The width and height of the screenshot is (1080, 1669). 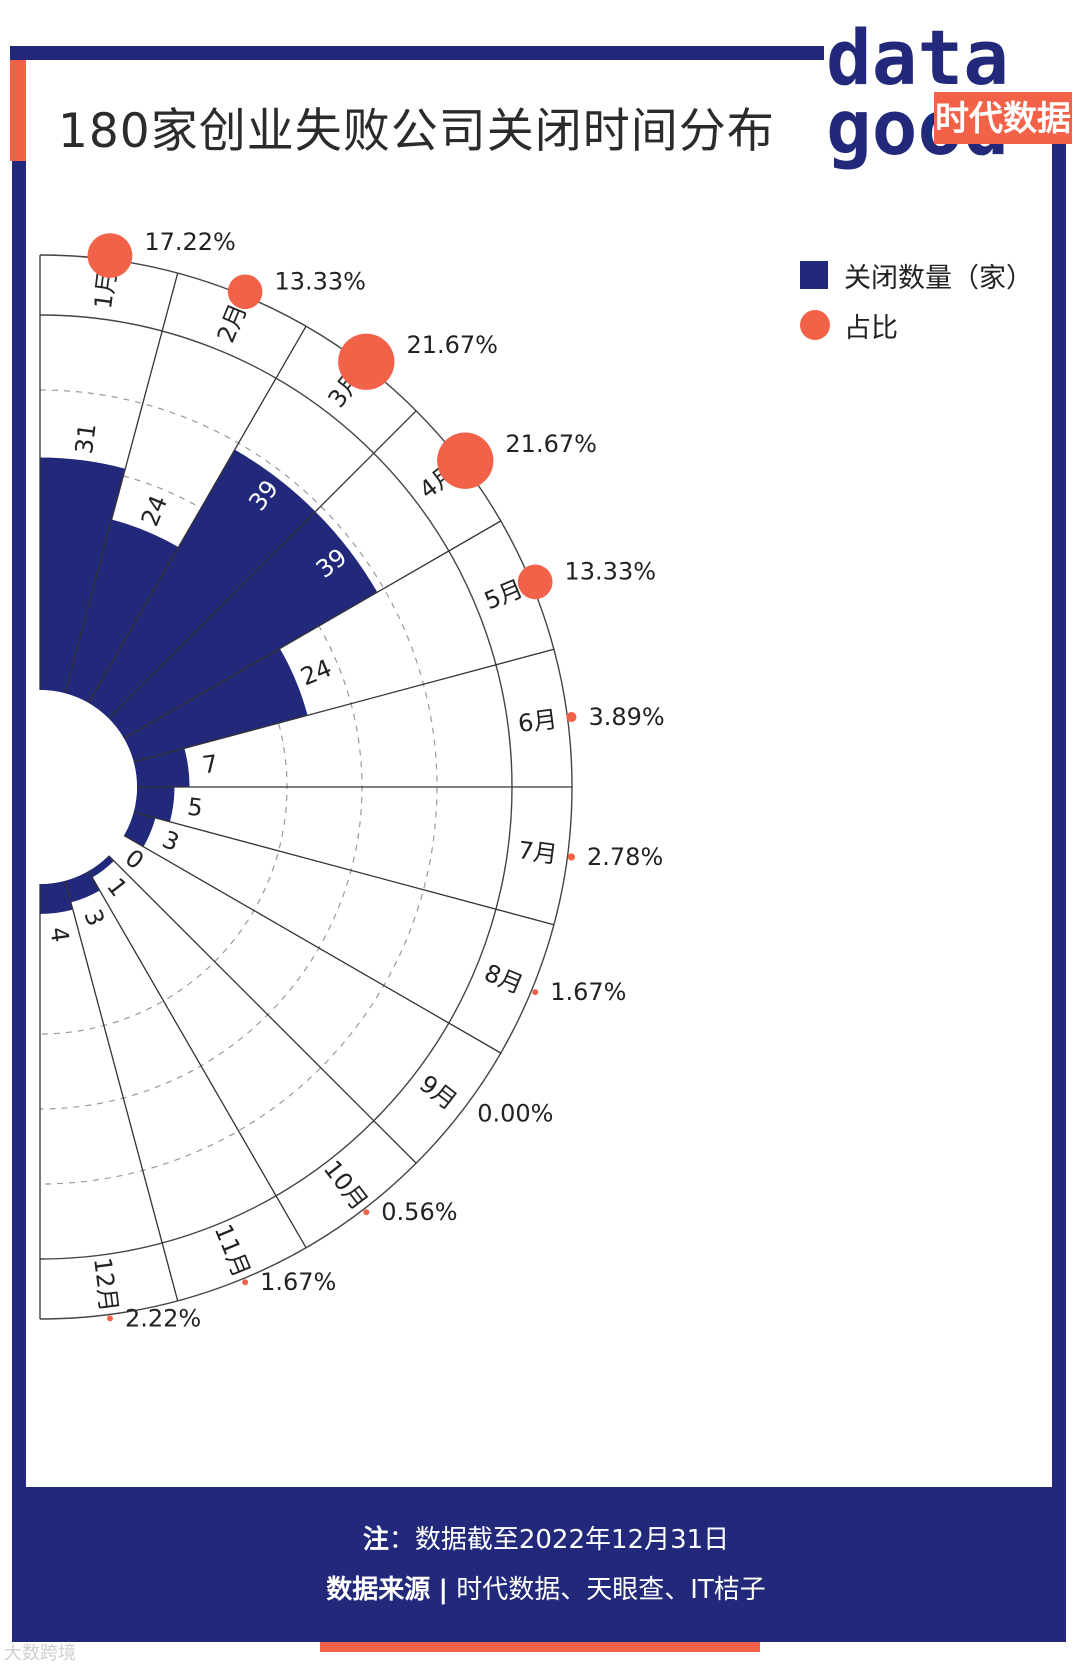 What do you see at coordinates (452, 345) in the screenshot?
I see `share-label-3: 21.67%` at bounding box center [452, 345].